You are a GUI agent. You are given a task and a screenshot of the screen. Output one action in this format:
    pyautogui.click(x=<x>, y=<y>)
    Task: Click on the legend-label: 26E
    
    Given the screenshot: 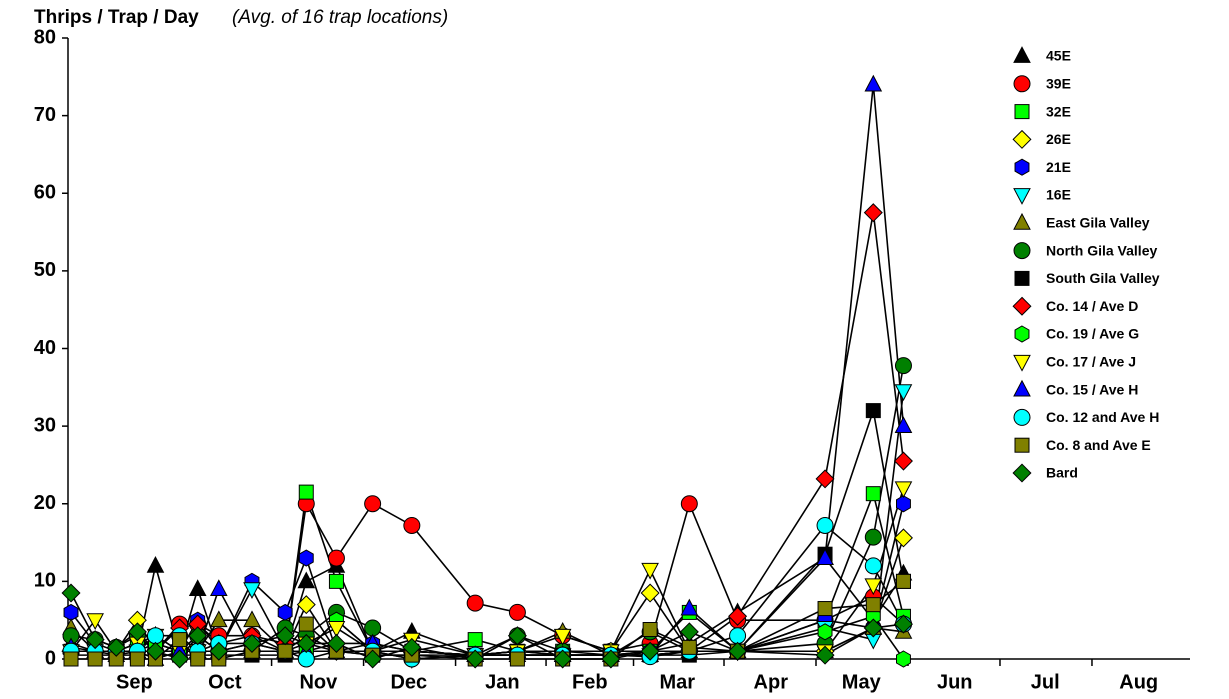 What is the action you would take?
    pyautogui.click(x=1058, y=139)
    